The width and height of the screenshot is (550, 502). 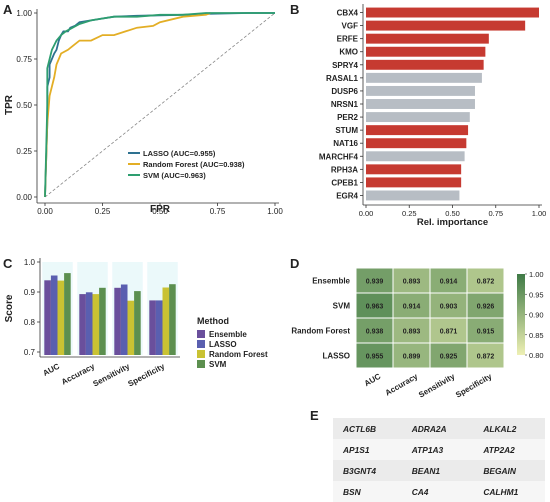 I want to click on panel-b-gene-label: VGF, so click(x=350, y=26).